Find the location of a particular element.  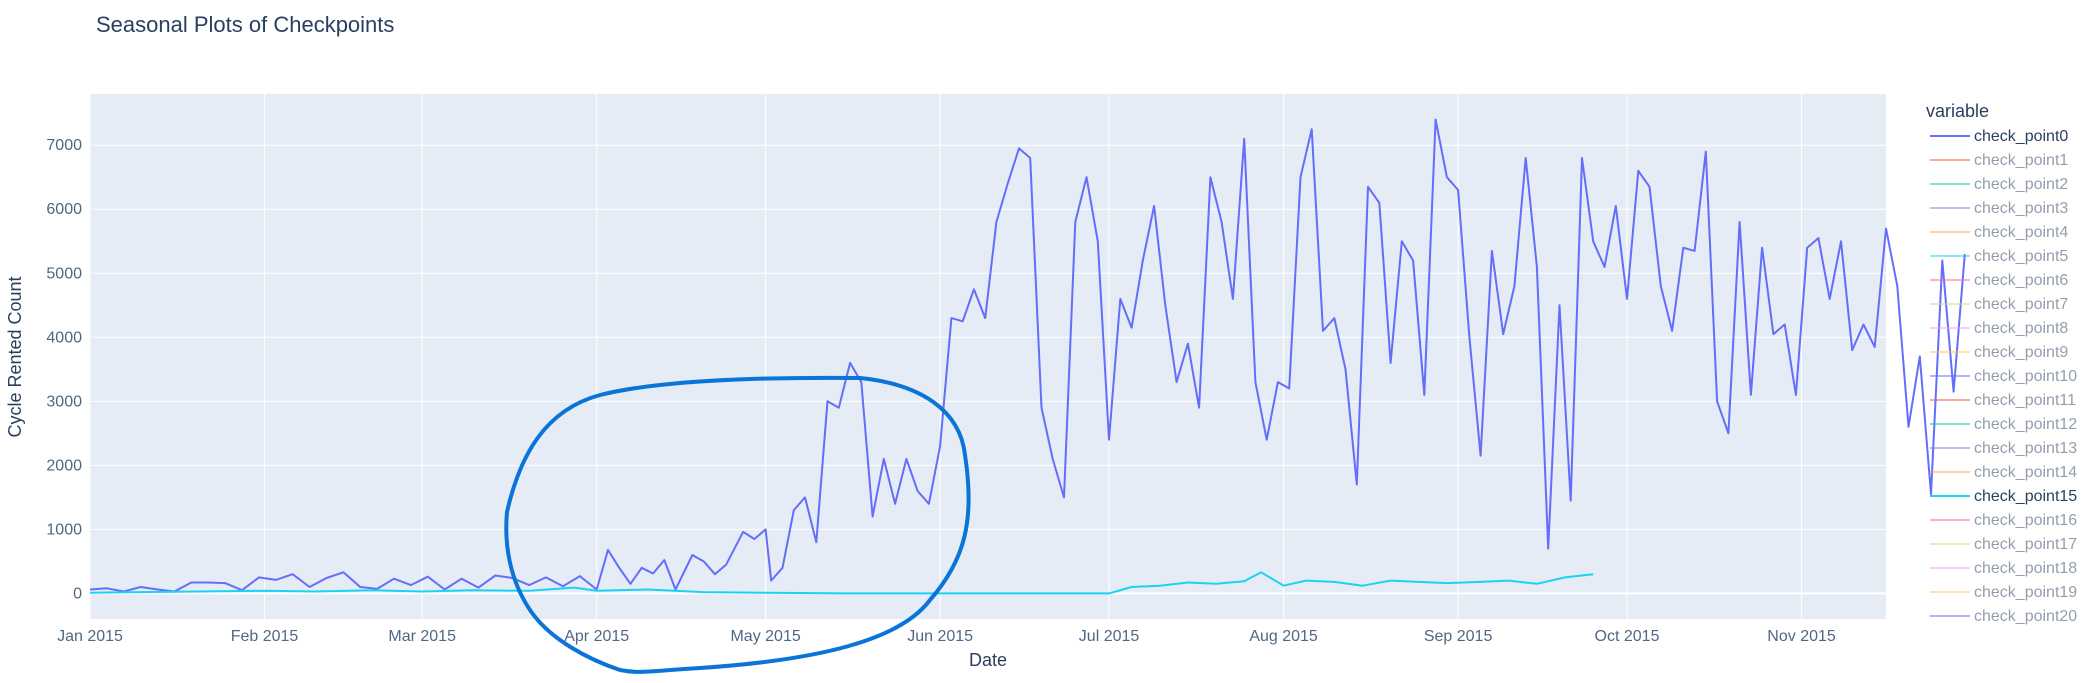

x-tick-label: Nov 2015 is located at coordinates (1801, 636).